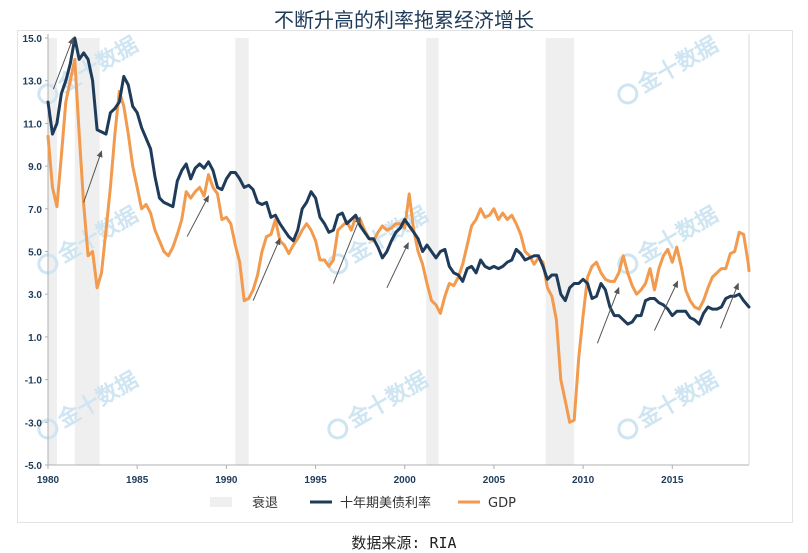 The width and height of the screenshot is (808, 553). What do you see at coordinates (35, 253) in the screenshot?
I see `y-tick-label: 5.0` at bounding box center [35, 253].